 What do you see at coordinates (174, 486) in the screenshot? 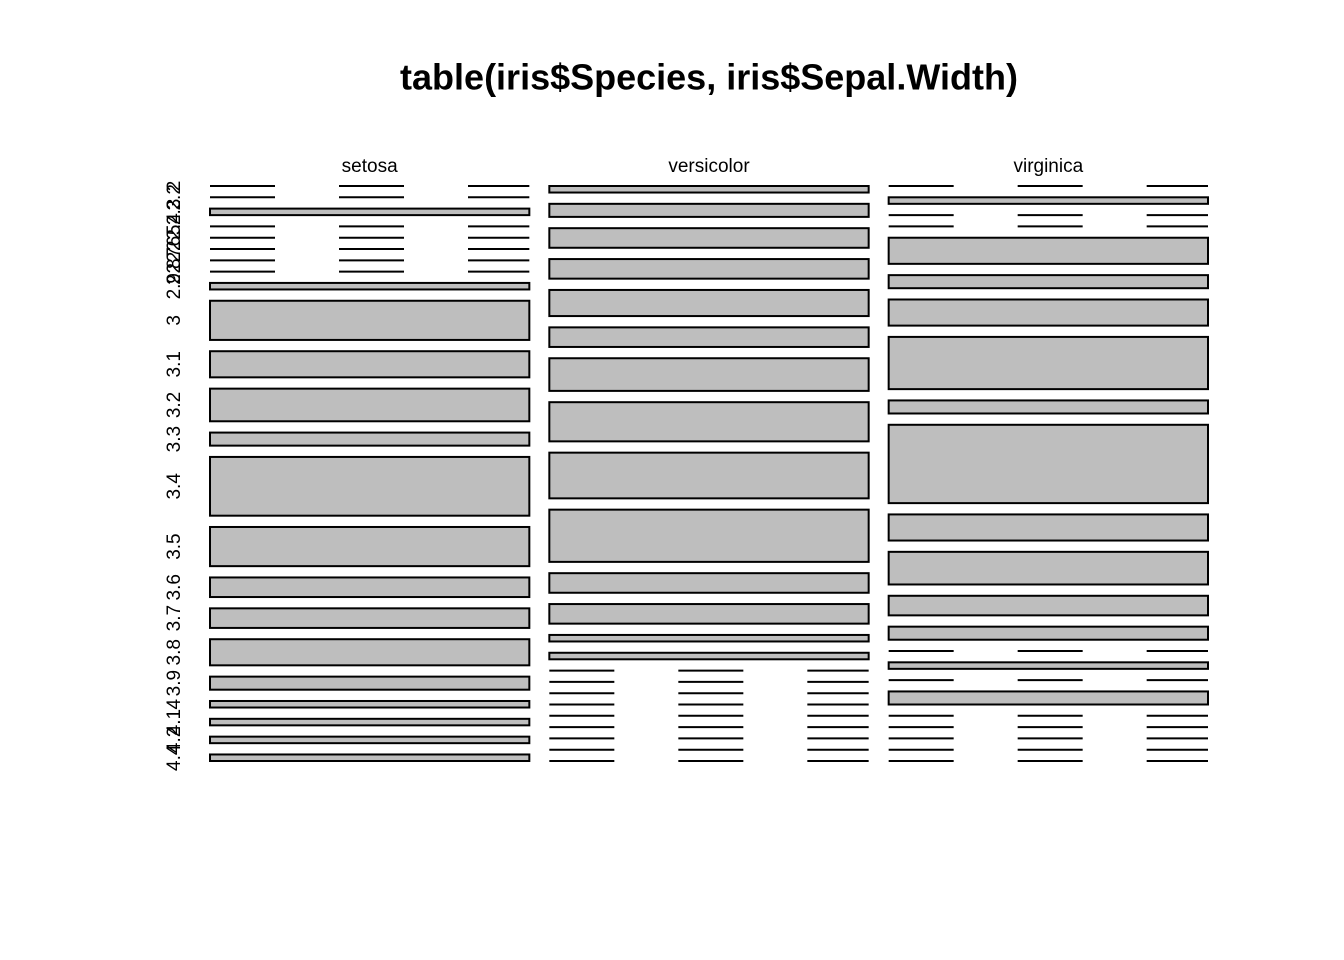
I see `row-label: 3.4` at bounding box center [174, 486].